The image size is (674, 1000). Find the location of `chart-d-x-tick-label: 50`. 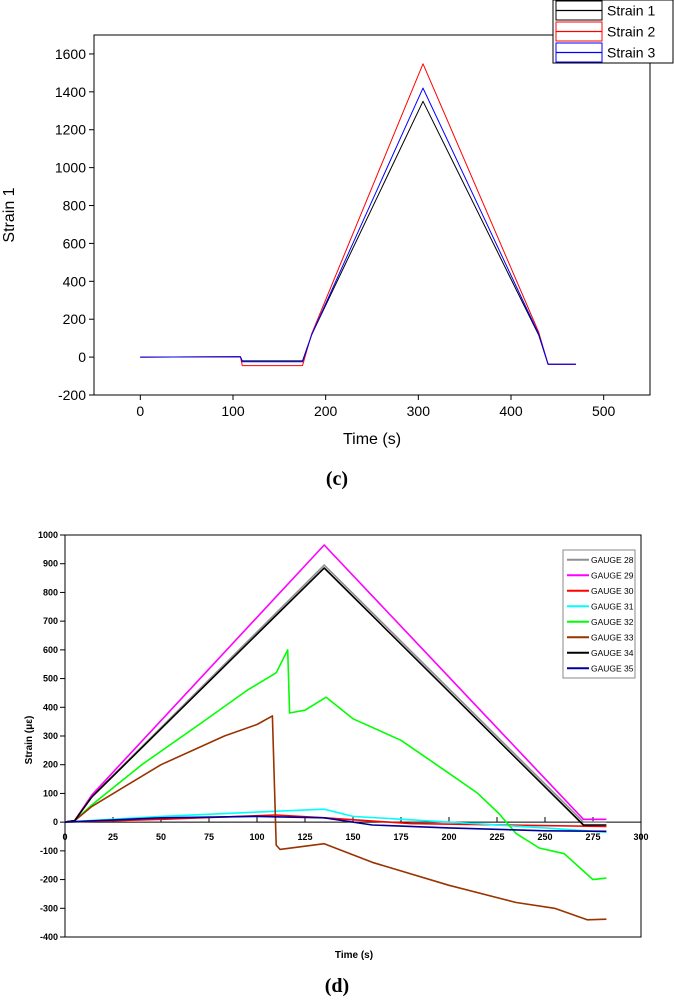

chart-d-x-tick-label: 50 is located at coordinates (161, 837).